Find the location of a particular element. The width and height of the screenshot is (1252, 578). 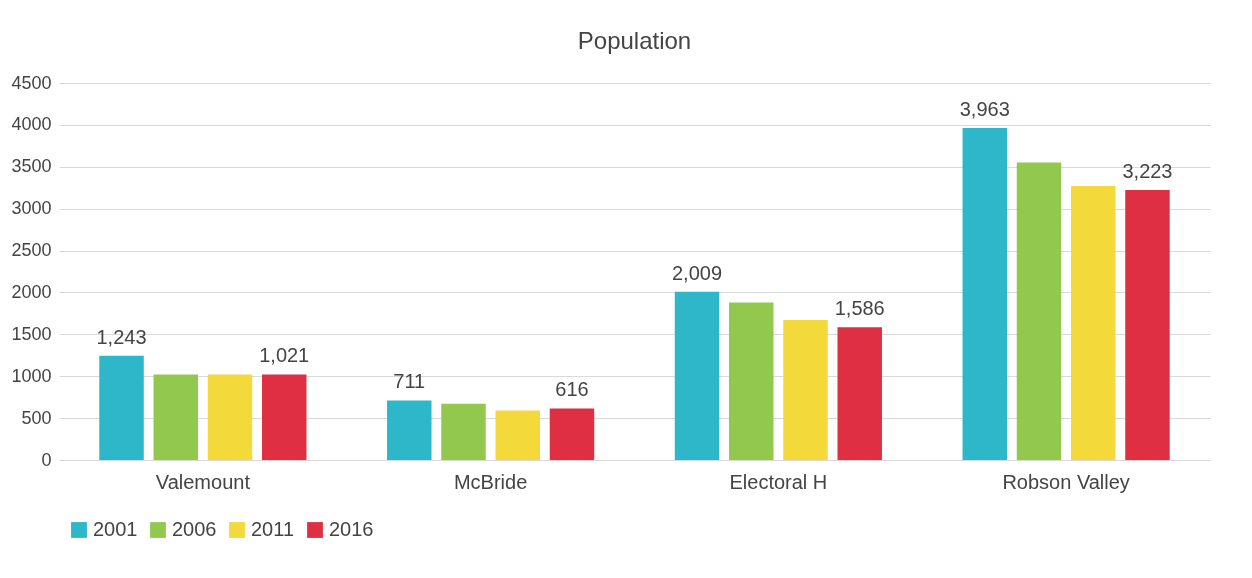

y-tick-label: 1000 is located at coordinates (31, 375).